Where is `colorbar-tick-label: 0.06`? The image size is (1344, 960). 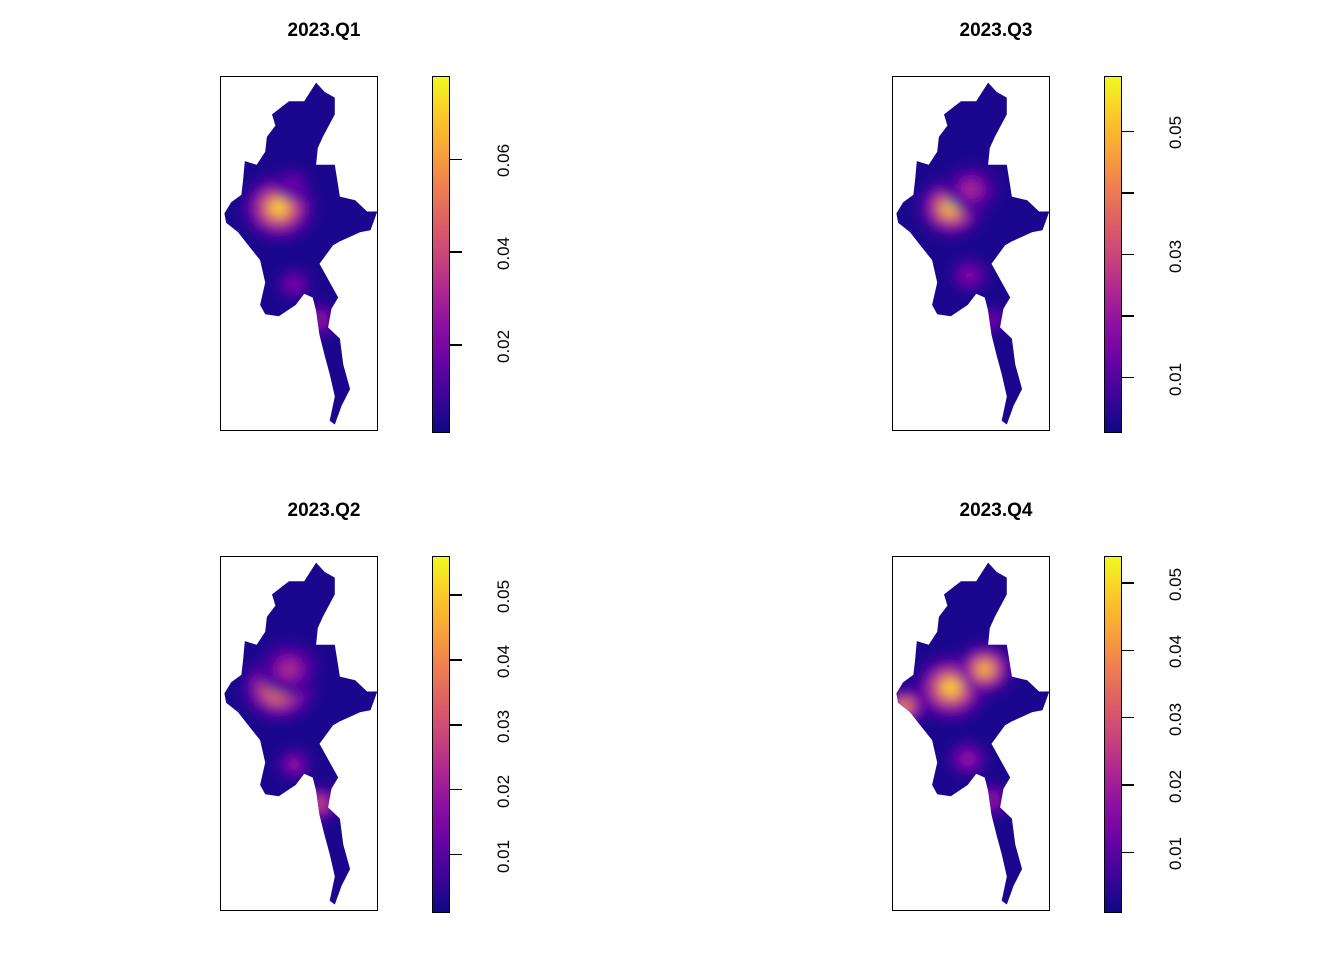 colorbar-tick-label: 0.06 is located at coordinates (503, 161).